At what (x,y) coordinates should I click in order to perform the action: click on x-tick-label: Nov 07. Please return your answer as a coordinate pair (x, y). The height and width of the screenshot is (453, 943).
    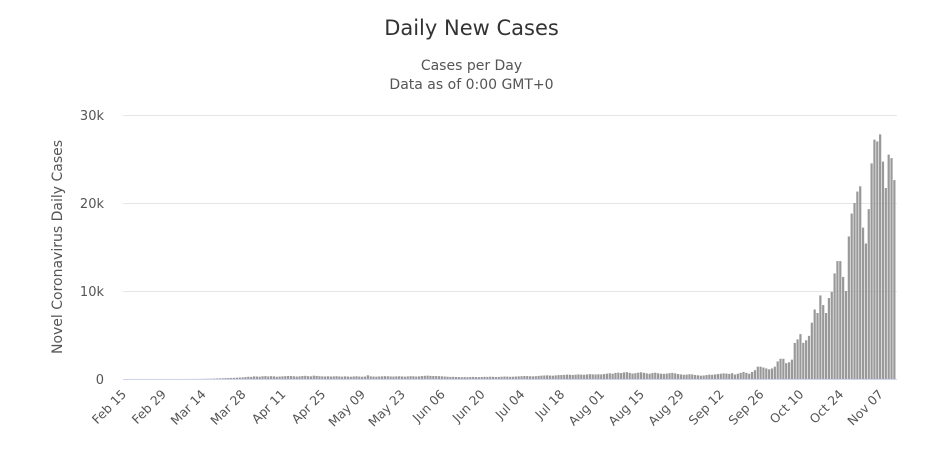
    Looking at the image, I should click on (865, 408).